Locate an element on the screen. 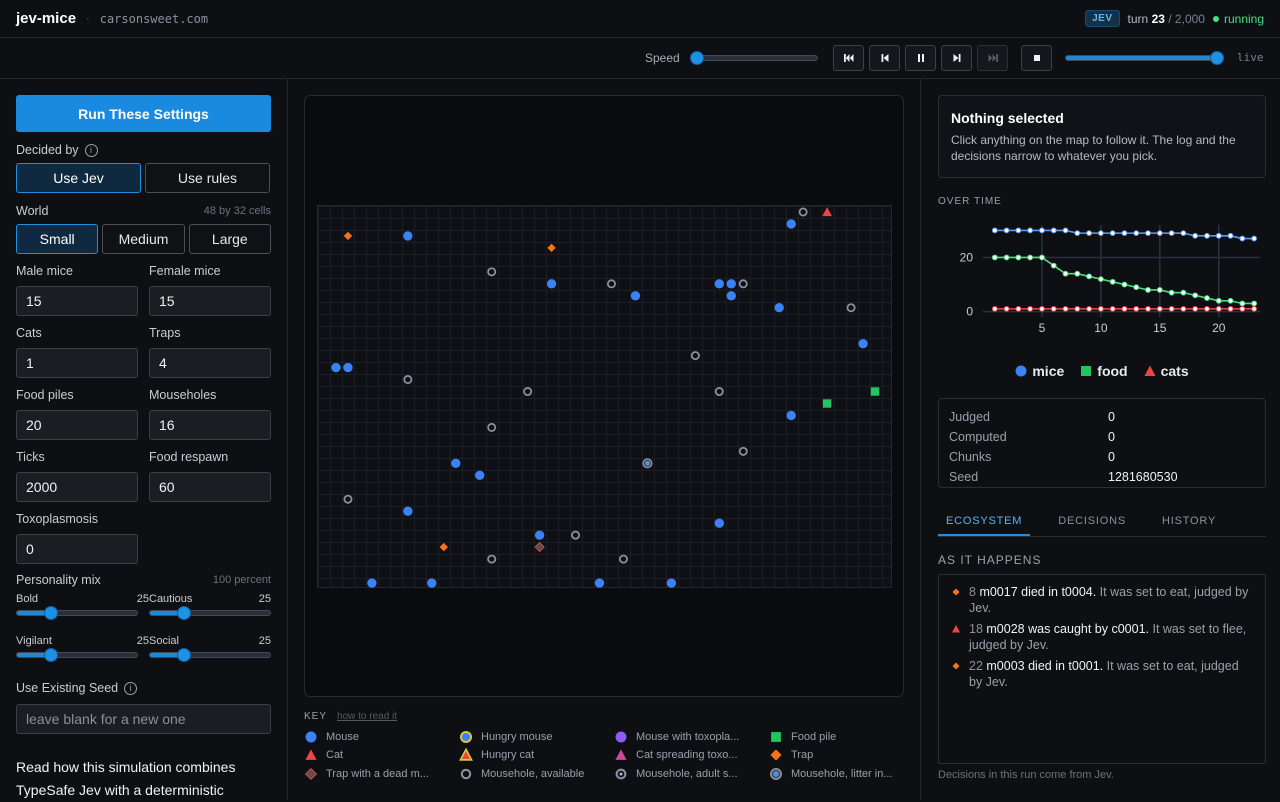  cautious-slider-knob is located at coordinates (184, 613).